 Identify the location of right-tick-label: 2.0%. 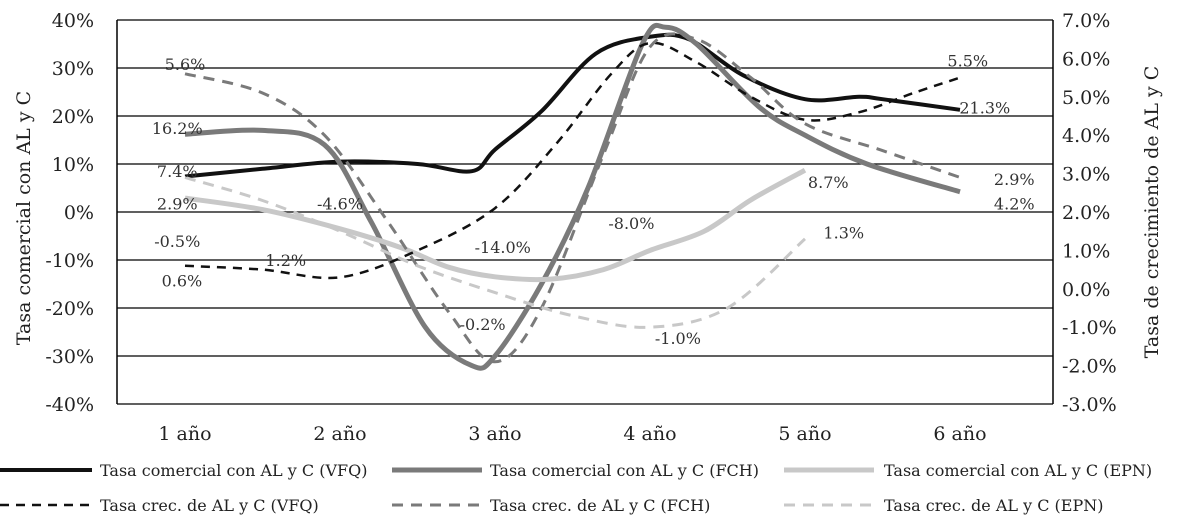
(1086, 213).